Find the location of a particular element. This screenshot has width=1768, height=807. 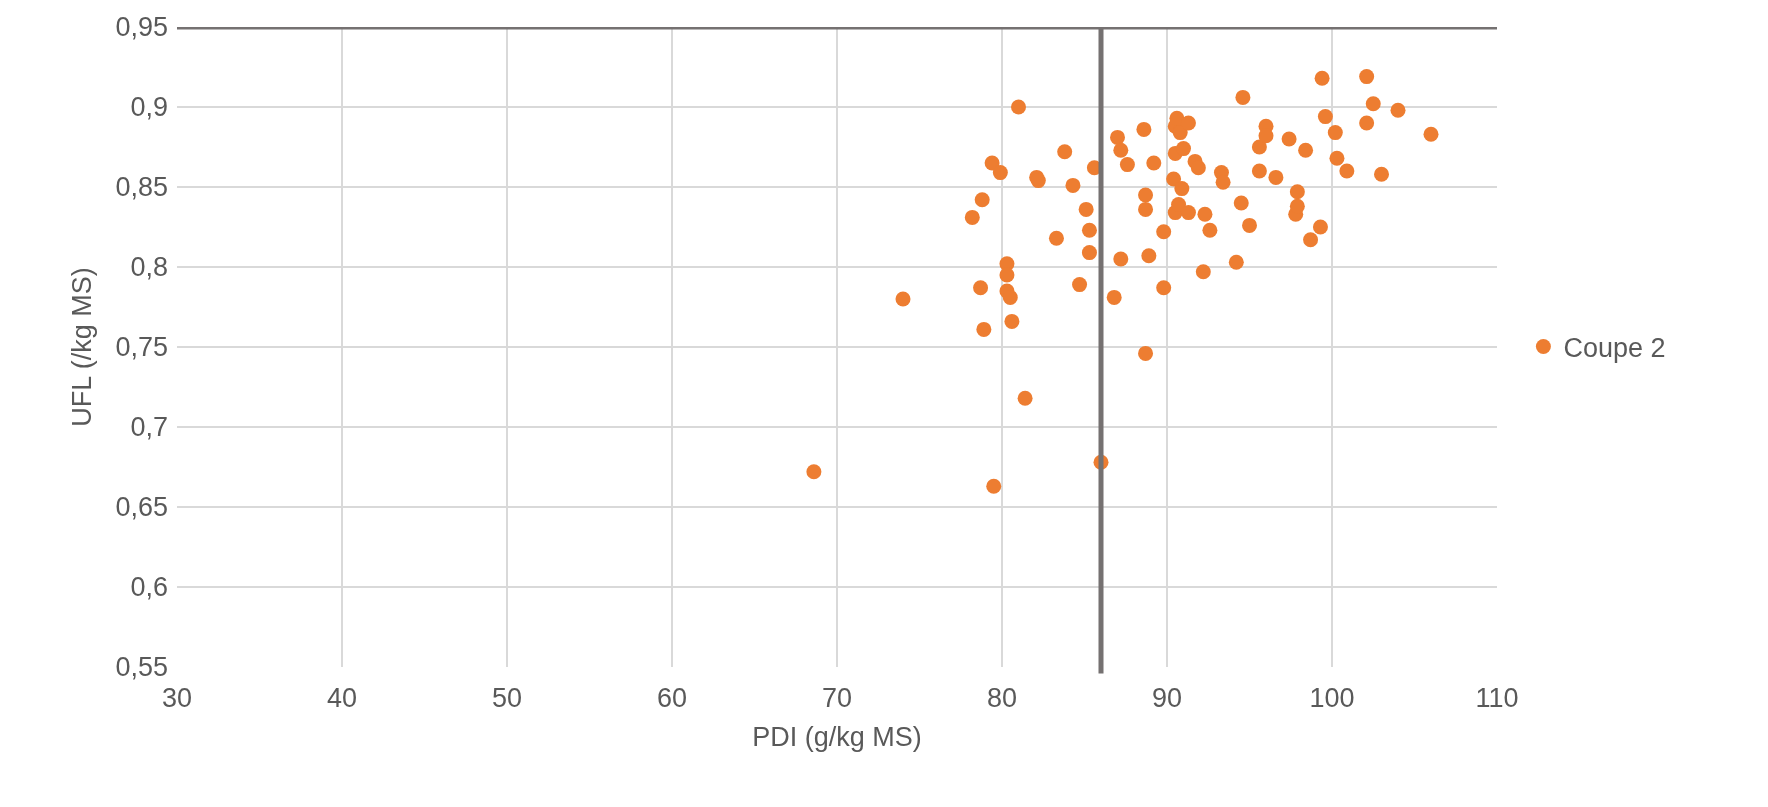

y-axis-title: UFL (/kg MS) is located at coordinates (82, 347).